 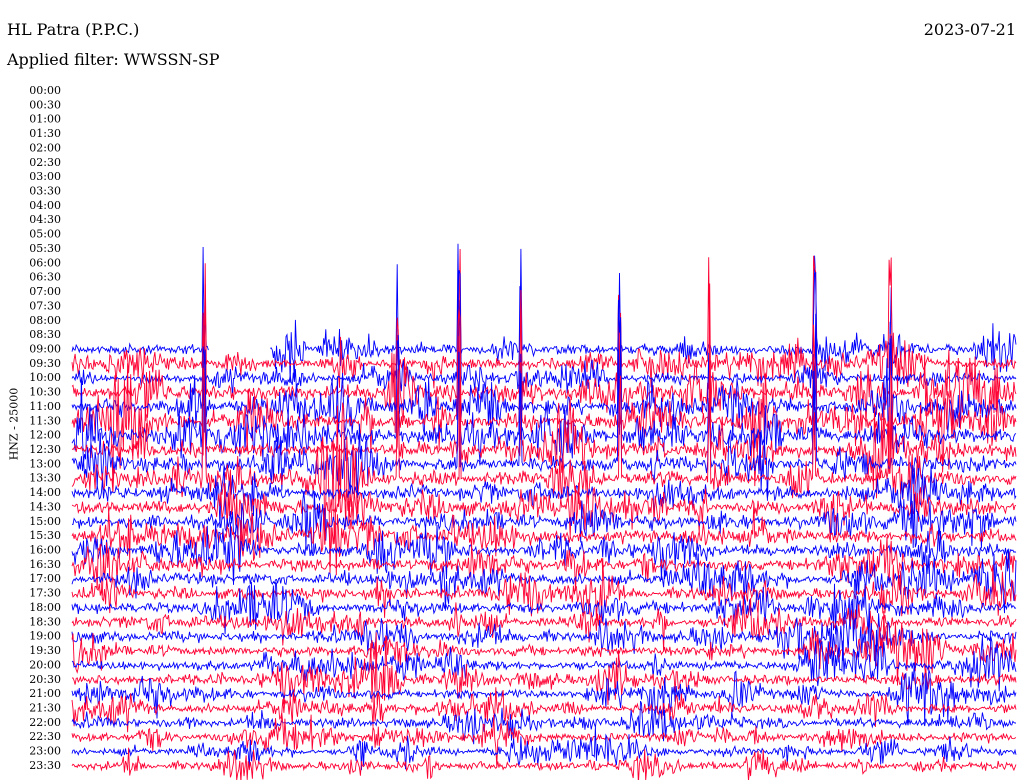 I want to click on tick-label-1200: 12:00, so click(x=45, y=435).